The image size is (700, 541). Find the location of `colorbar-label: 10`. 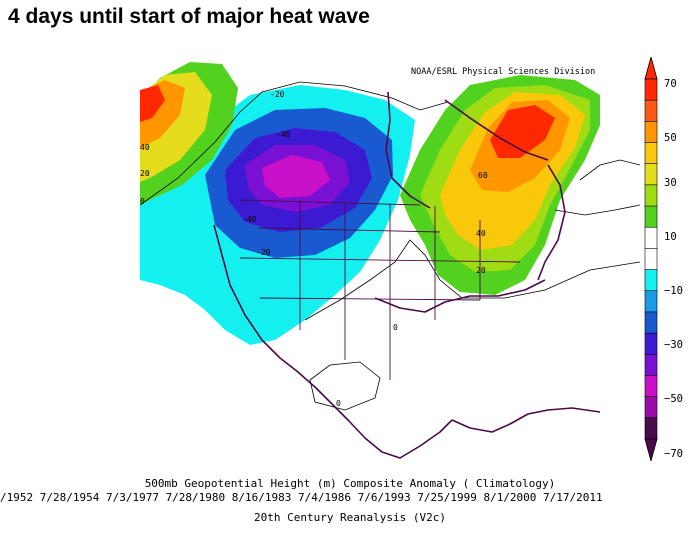

colorbar-label: 10 is located at coordinates (670, 237).